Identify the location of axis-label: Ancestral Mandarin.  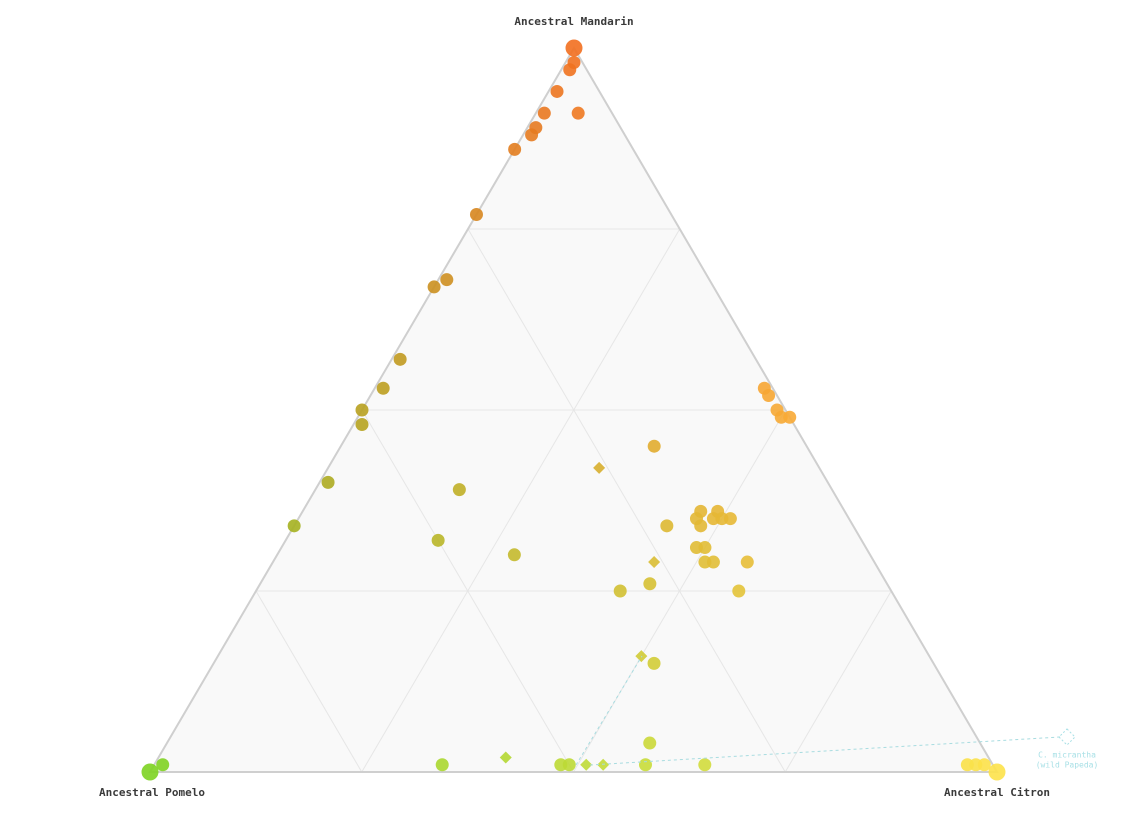
(573, 21).